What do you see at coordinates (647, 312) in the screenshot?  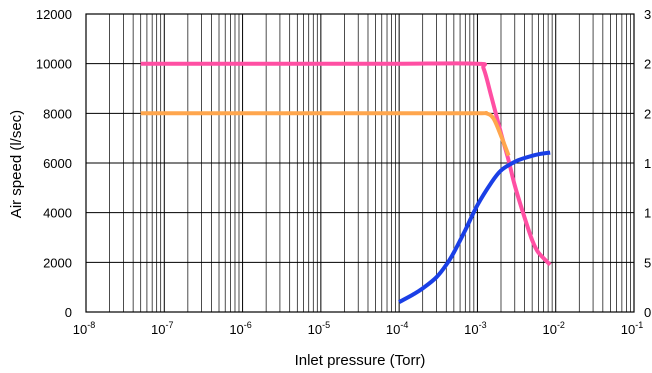 I see `y2-tick-label: 0` at bounding box center [647, 312].